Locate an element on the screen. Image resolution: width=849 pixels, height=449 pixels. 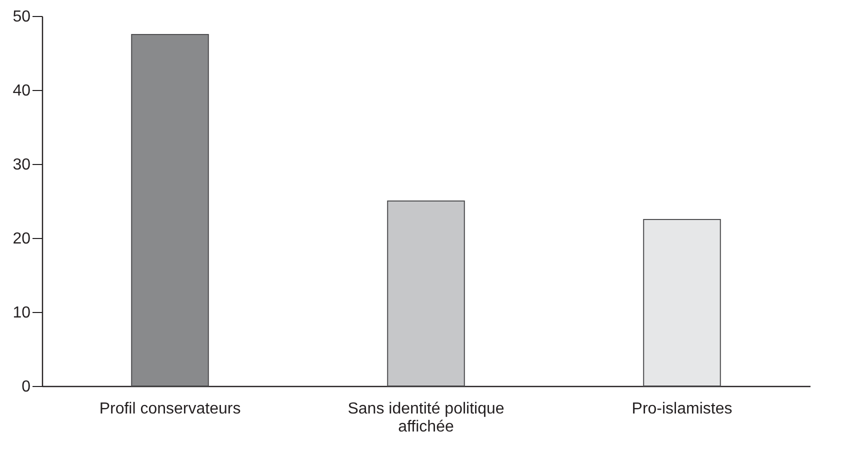
y-tick-label: 10 is located at coordinates (21, 313).